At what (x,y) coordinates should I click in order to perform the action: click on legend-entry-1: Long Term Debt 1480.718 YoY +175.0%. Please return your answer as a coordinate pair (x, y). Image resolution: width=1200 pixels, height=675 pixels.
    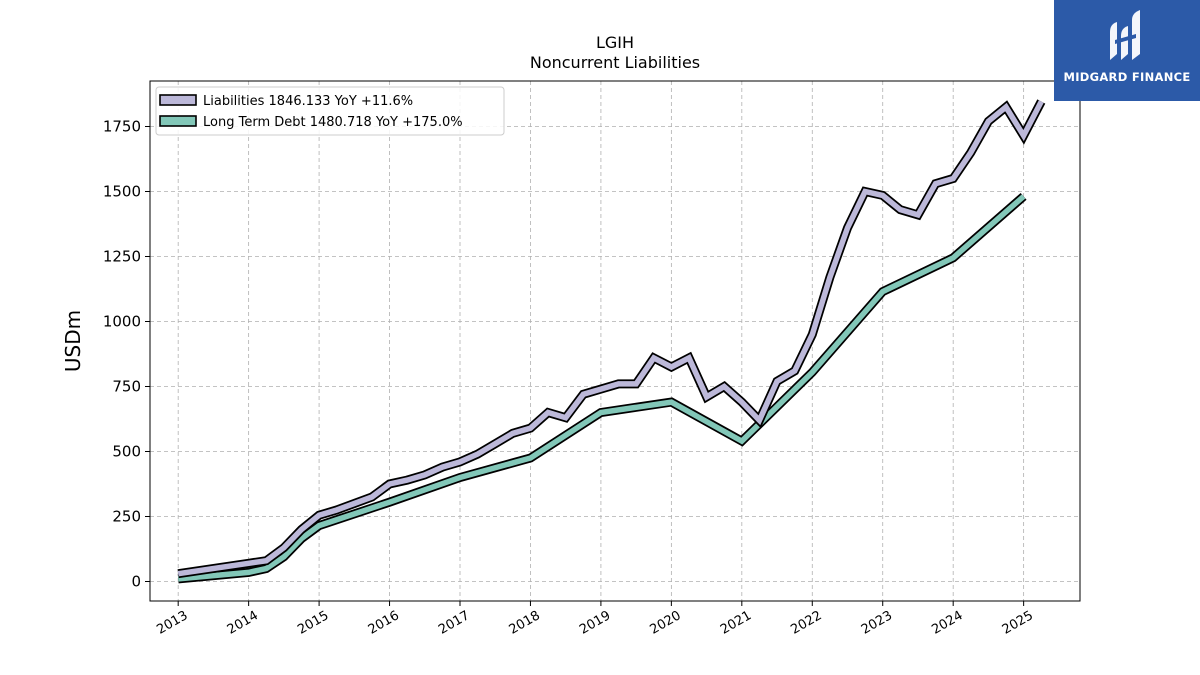
    Looking at the image, I should click on (333, 122).